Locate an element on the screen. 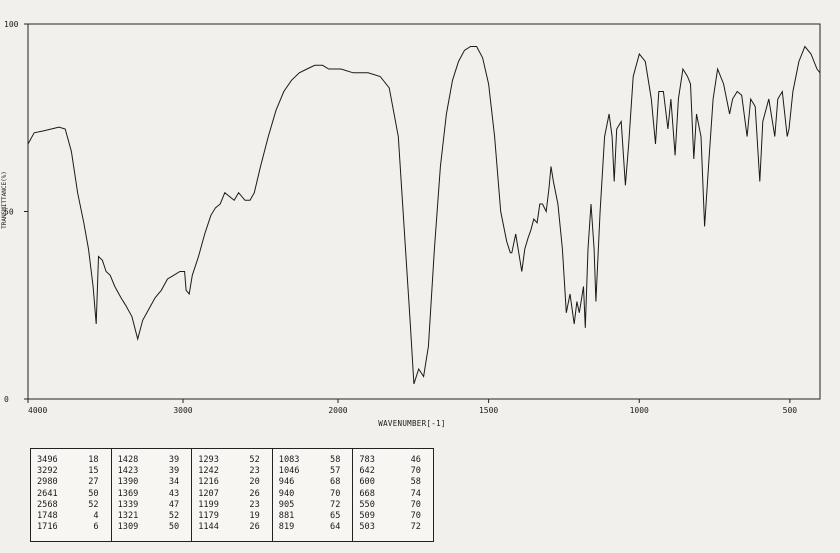 The height and width of the screenshot is (553, 840). peak-wavenumber: 600 is located at coordinates (367, 482).